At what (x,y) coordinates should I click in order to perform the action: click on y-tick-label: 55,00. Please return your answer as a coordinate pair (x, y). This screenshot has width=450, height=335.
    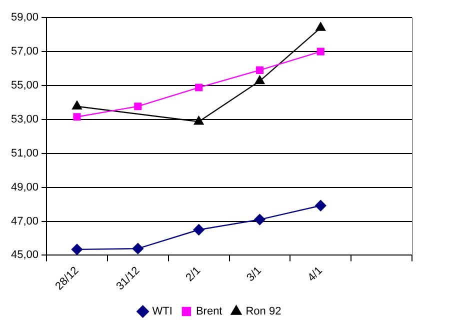
    Looking at the image, I should click on (24, 86).